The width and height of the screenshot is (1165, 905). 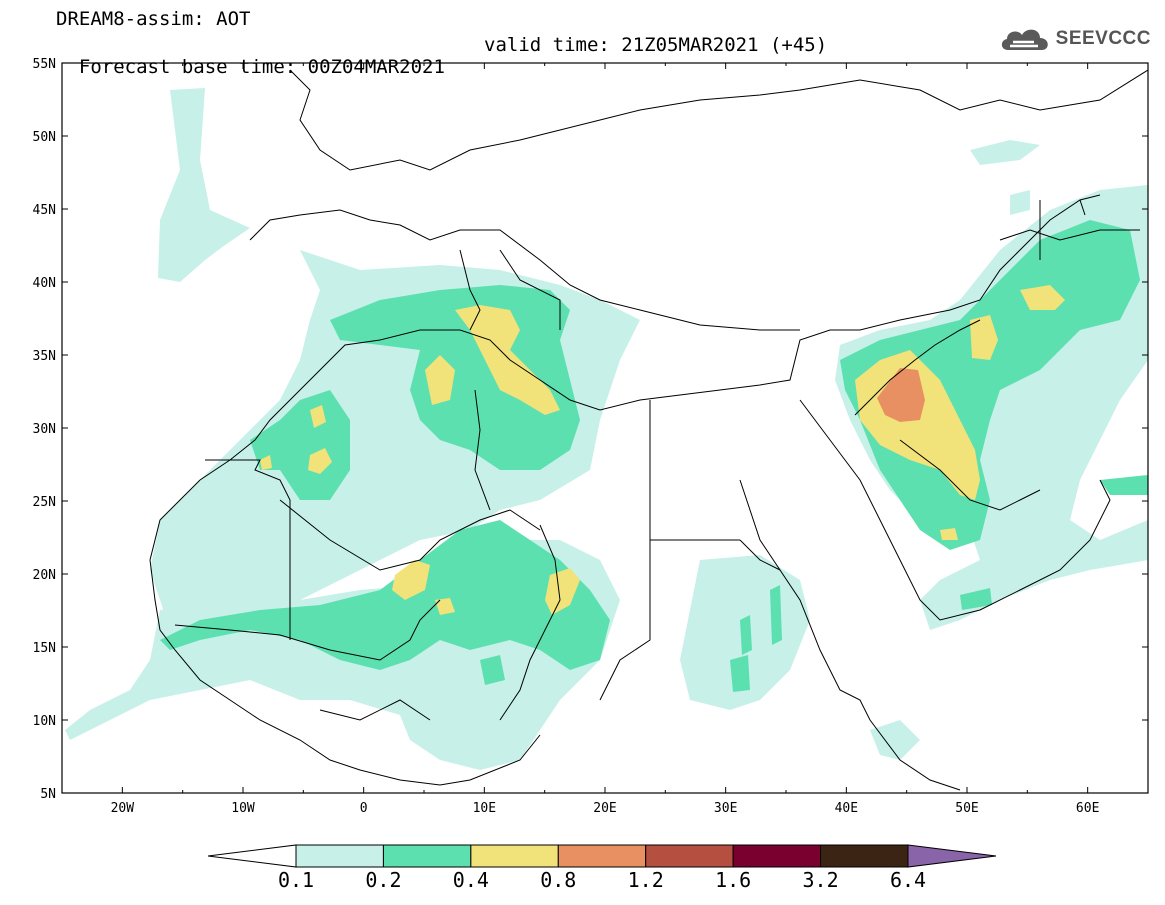 What do you see at coordinates (48, 794) in the screenshot?
I see `lat-tick-label: 5N` at bounding box center [48, 794].